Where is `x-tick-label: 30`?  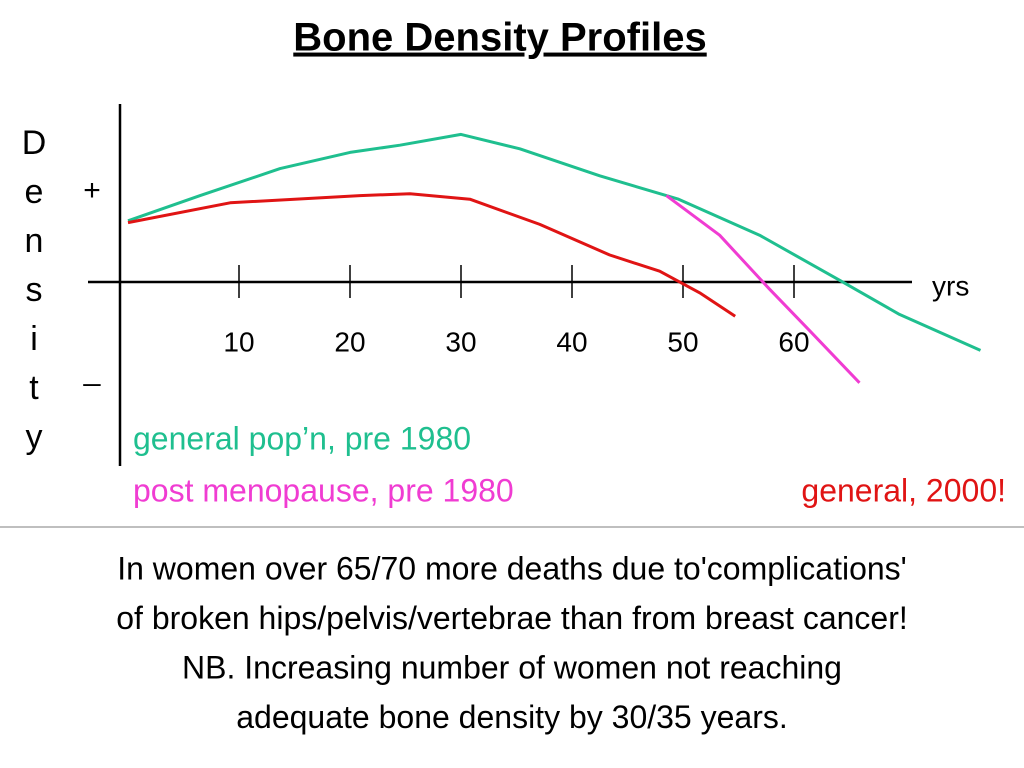 x-tick-label: 30 is located at coordinates (460, 341).